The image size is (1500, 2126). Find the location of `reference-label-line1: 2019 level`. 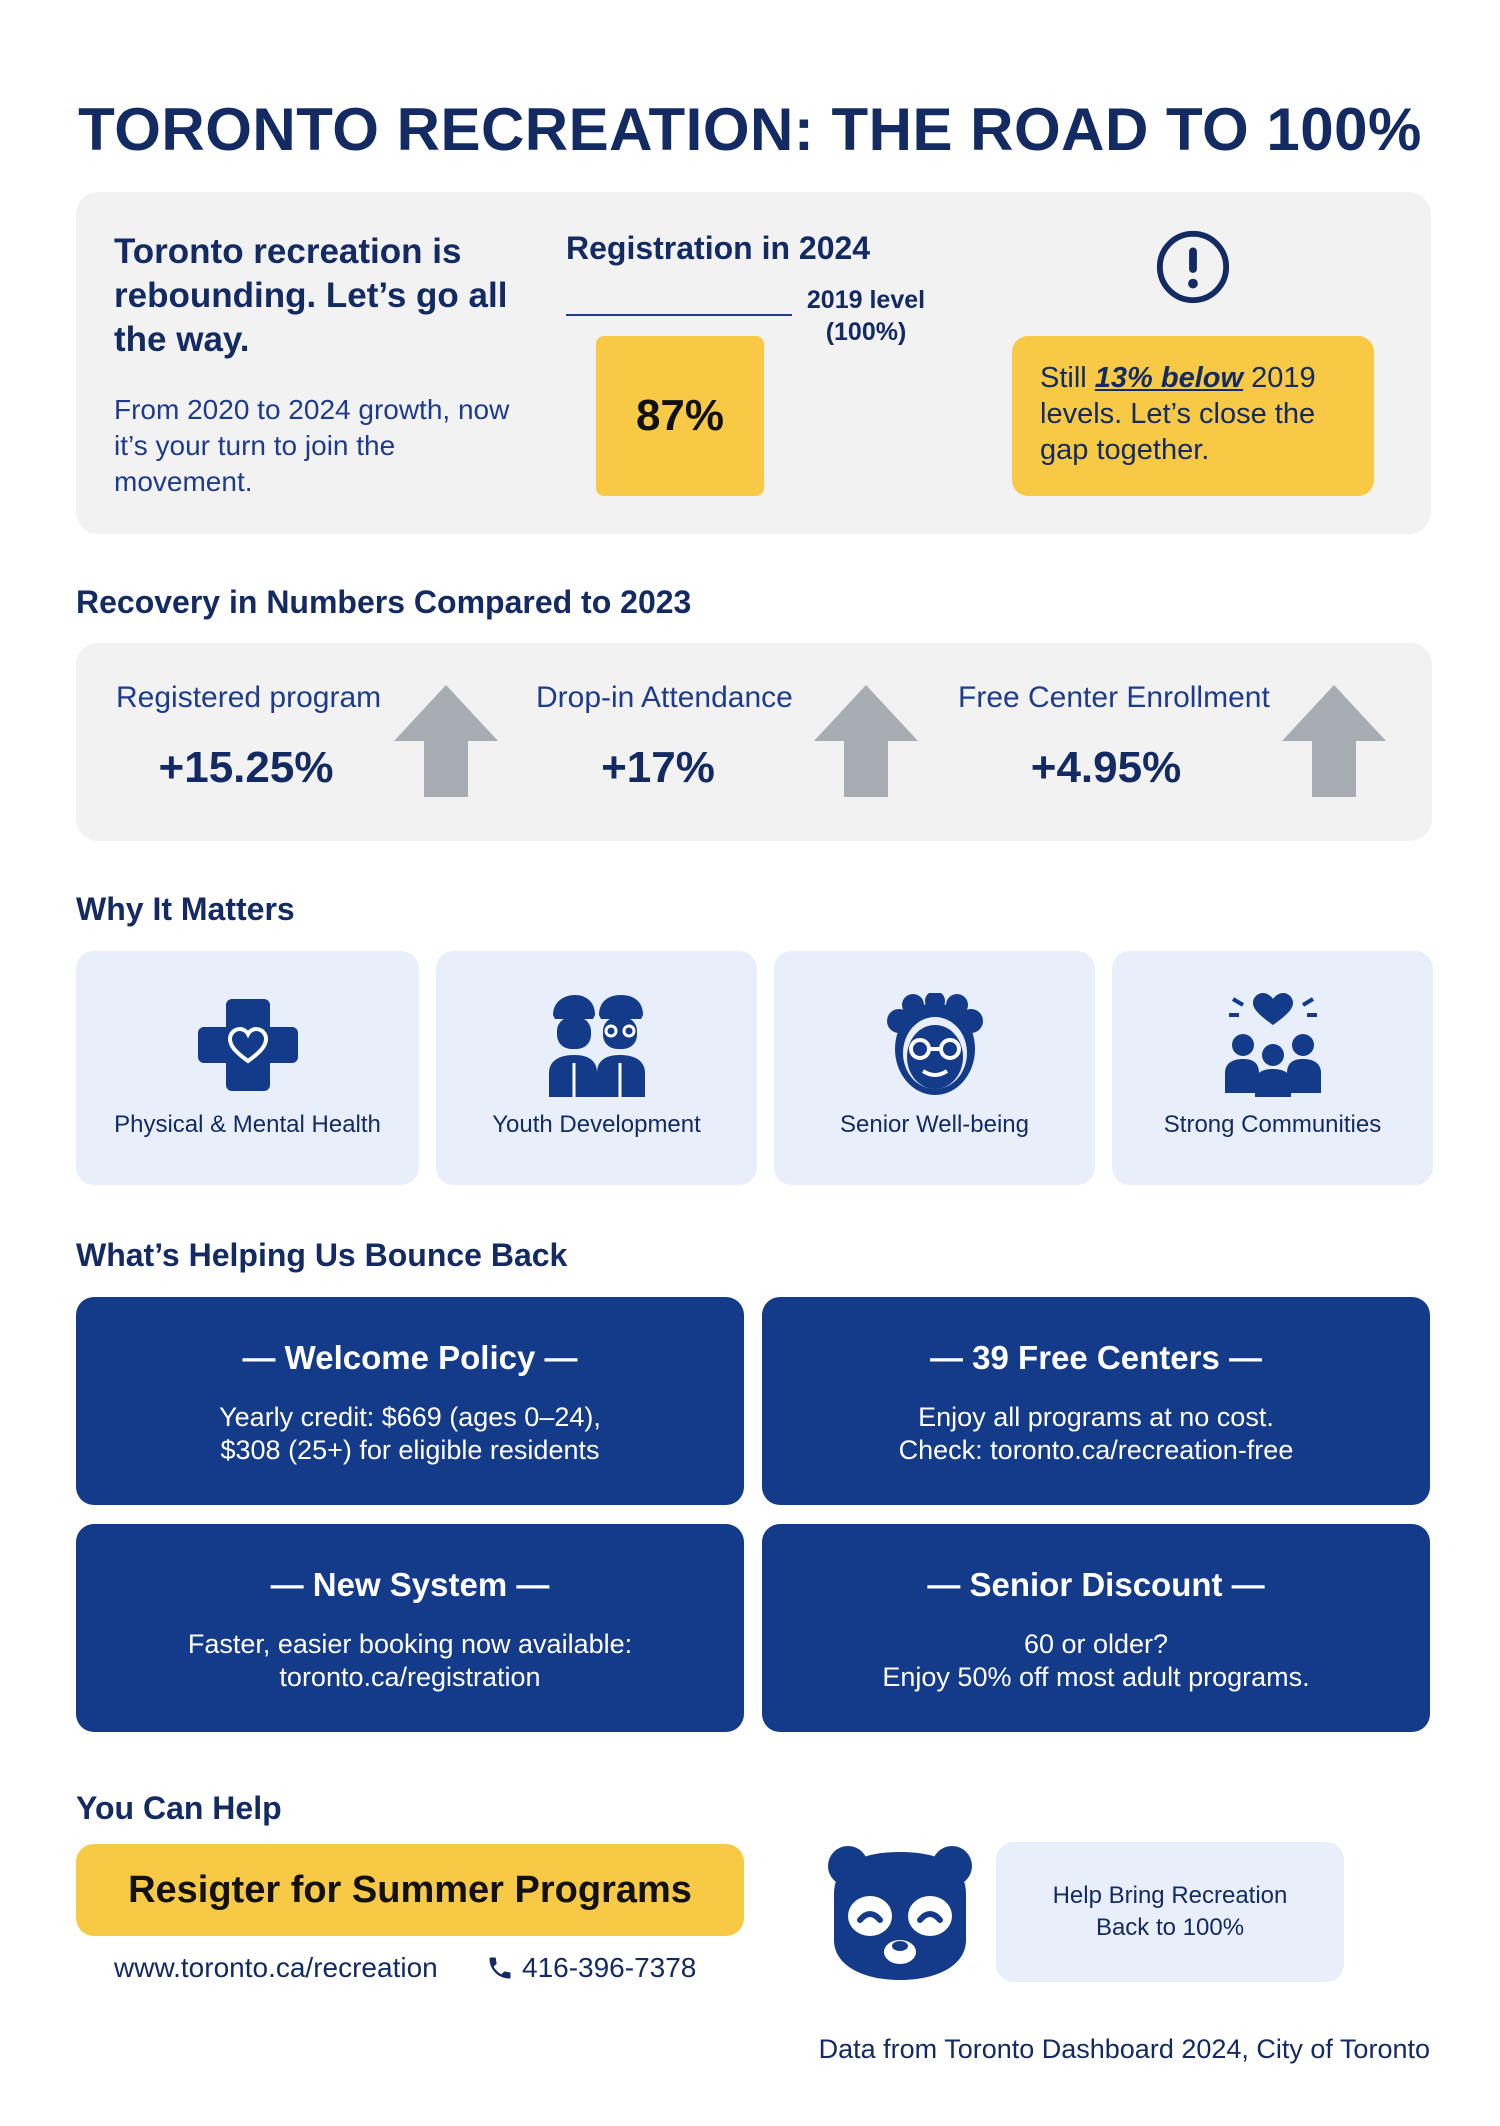

reference-label-line1: 2019 level is located at coordinates (866, 300).